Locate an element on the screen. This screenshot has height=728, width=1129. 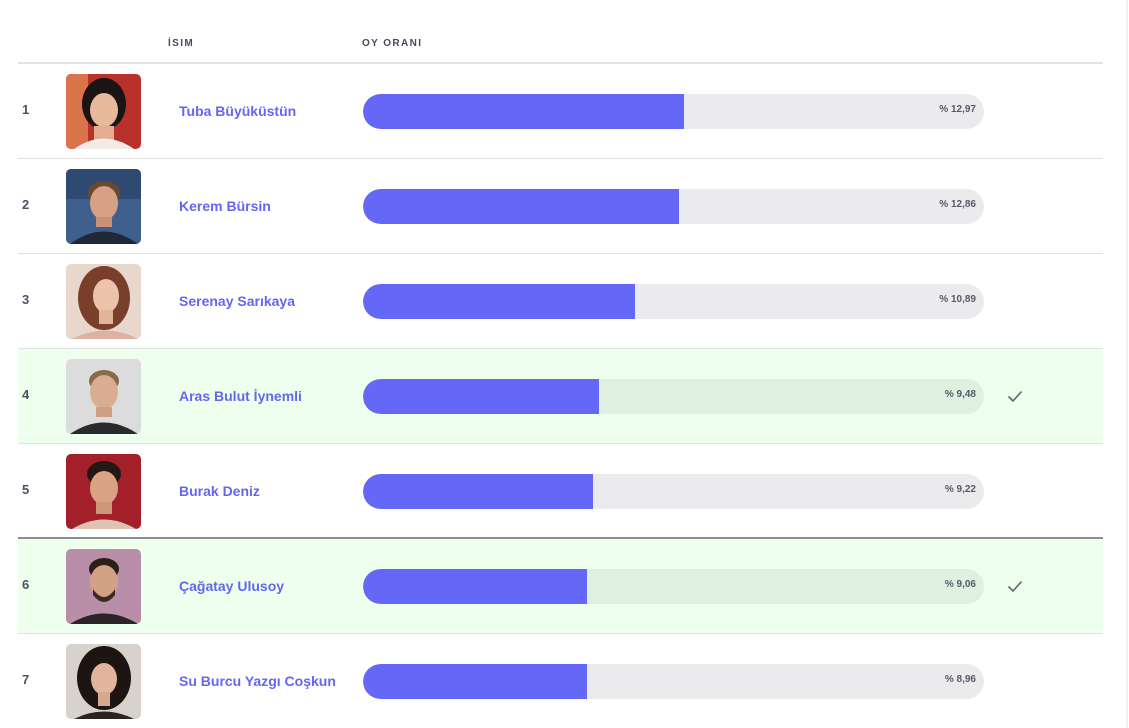
vote-percentage: % 9,22 is located at coordinates (960, 489).